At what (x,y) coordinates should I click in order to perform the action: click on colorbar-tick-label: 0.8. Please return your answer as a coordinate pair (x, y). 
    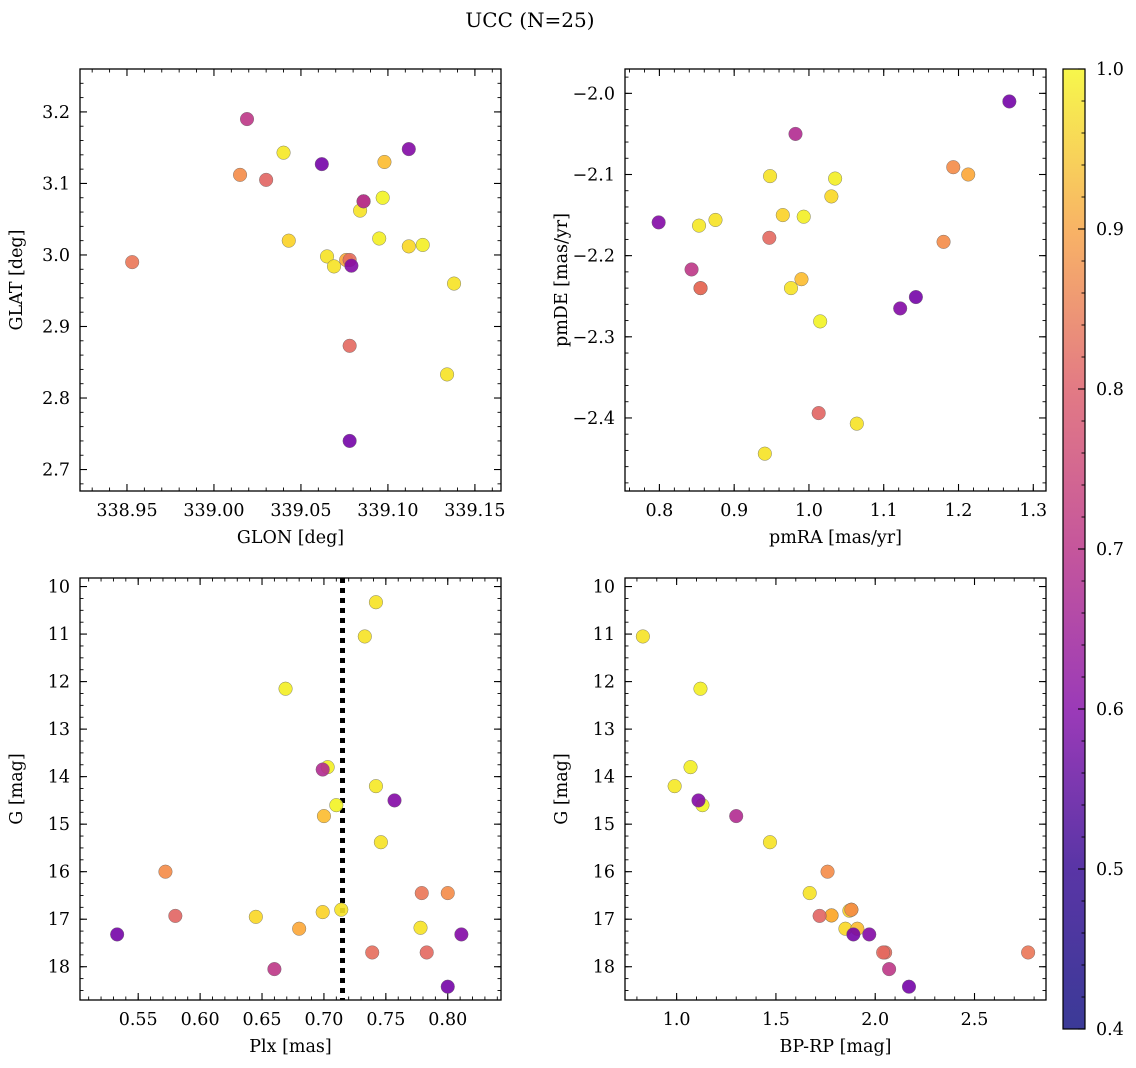
    Looking at the image, I should click on (1110, 390).